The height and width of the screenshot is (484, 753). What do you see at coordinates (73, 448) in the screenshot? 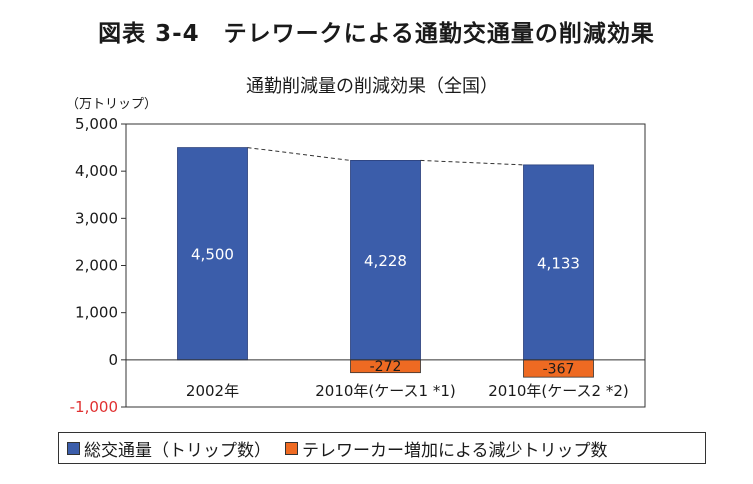
I see `legend-swatch-total` at bounding box center [73, 448].